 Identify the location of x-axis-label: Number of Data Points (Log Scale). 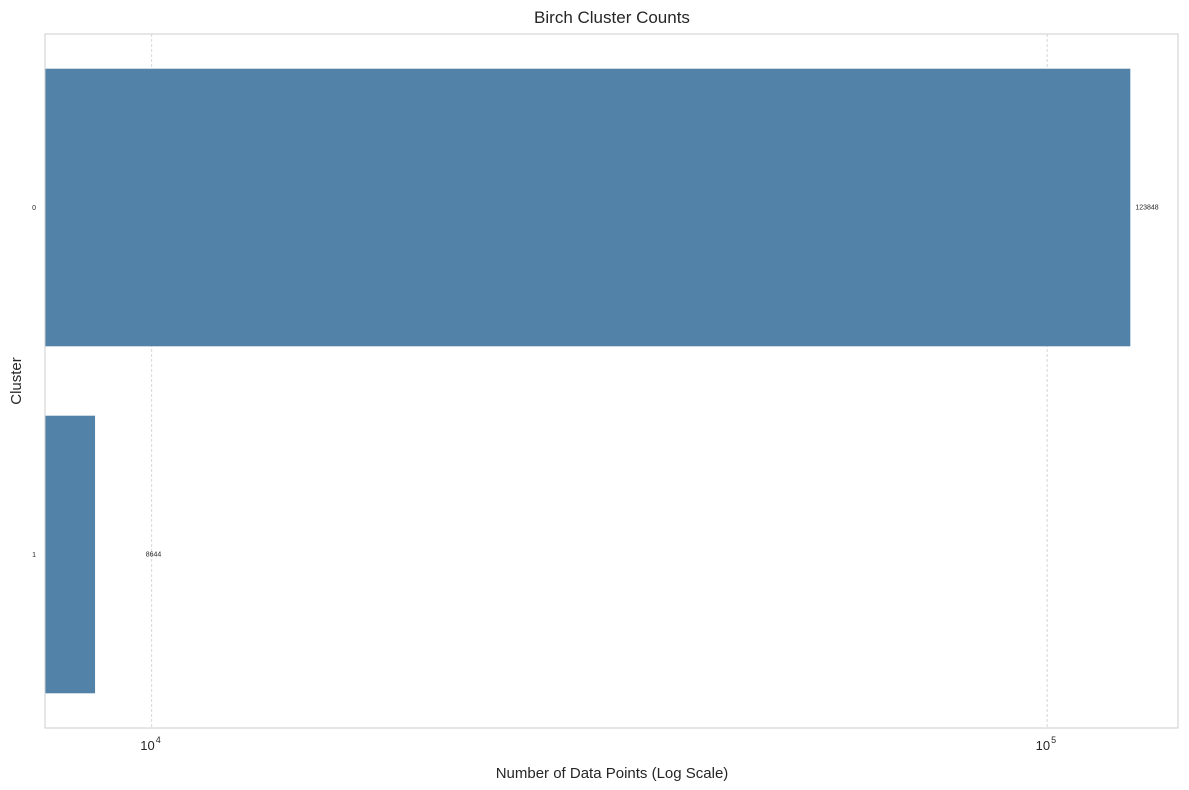
(612, 773).